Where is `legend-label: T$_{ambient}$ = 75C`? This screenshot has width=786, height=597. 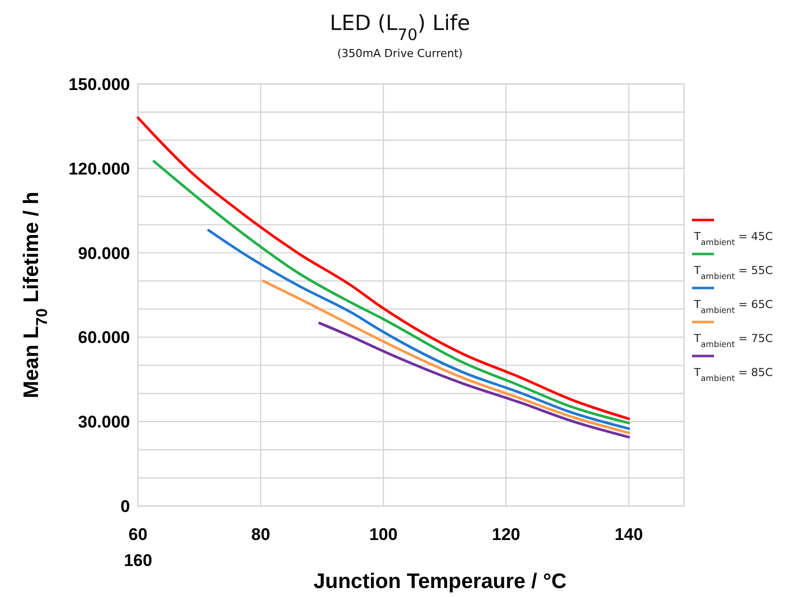 legend-label: T$_{ambient}$ = 75C is located at coordinates (733, 340).